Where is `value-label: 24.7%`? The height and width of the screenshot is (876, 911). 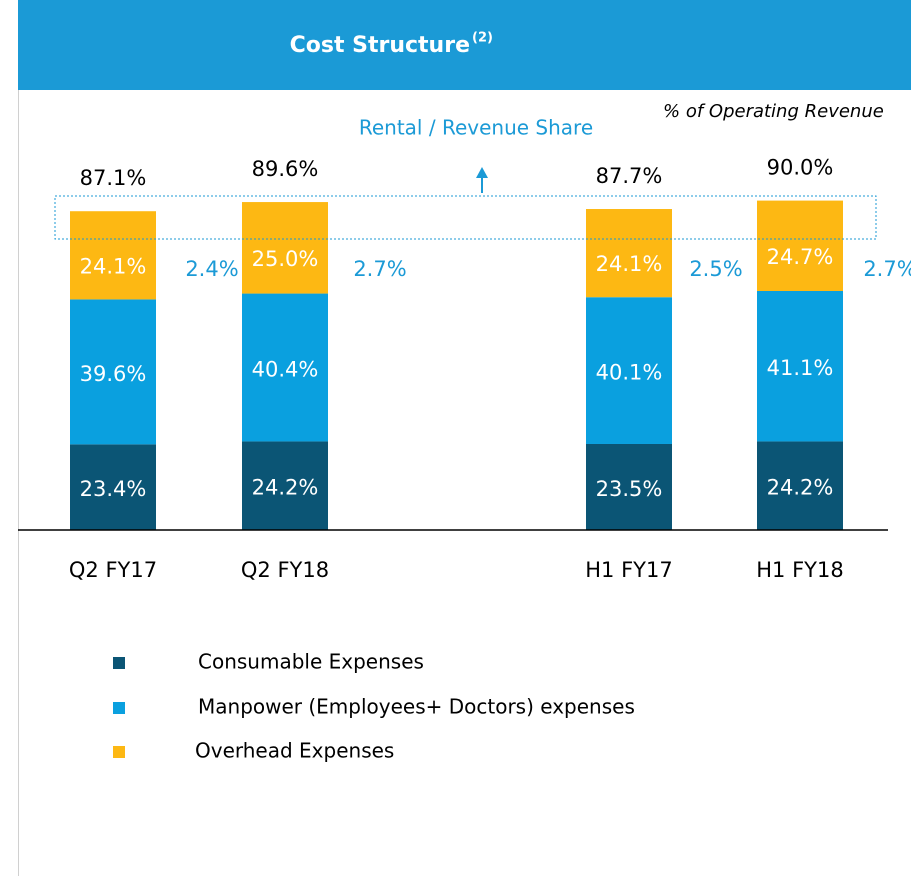 value-label: 24.7% is located at coordinates (800, 257).